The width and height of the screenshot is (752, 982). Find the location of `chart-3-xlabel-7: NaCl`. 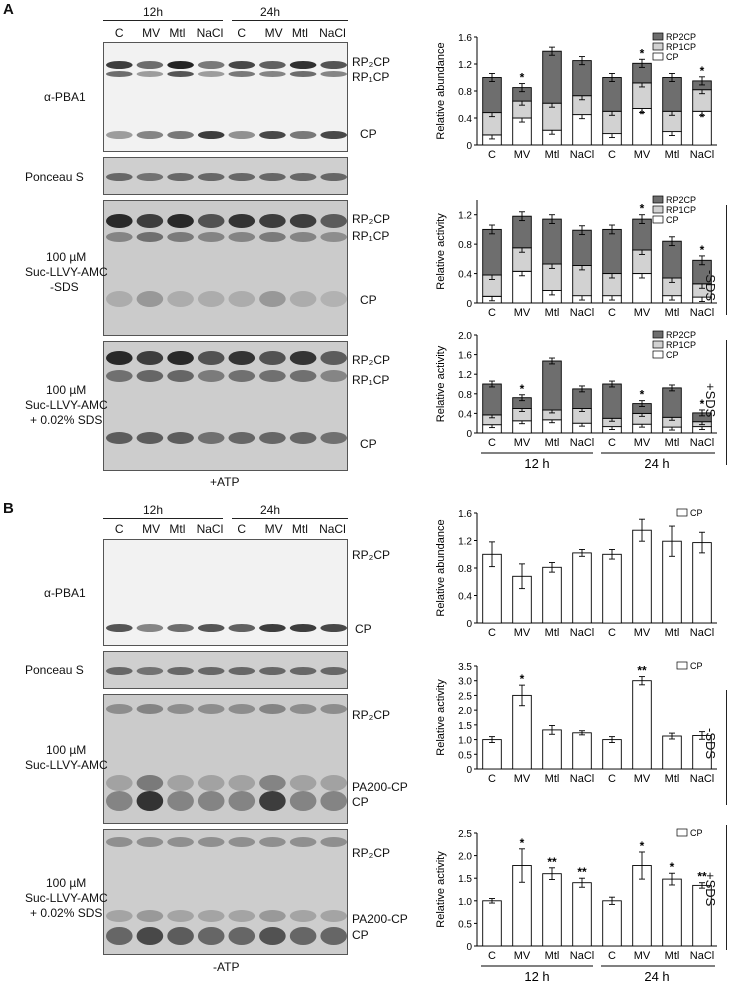

chart-3-xlabel-7: NaCl is located at coordinates (702, 633).